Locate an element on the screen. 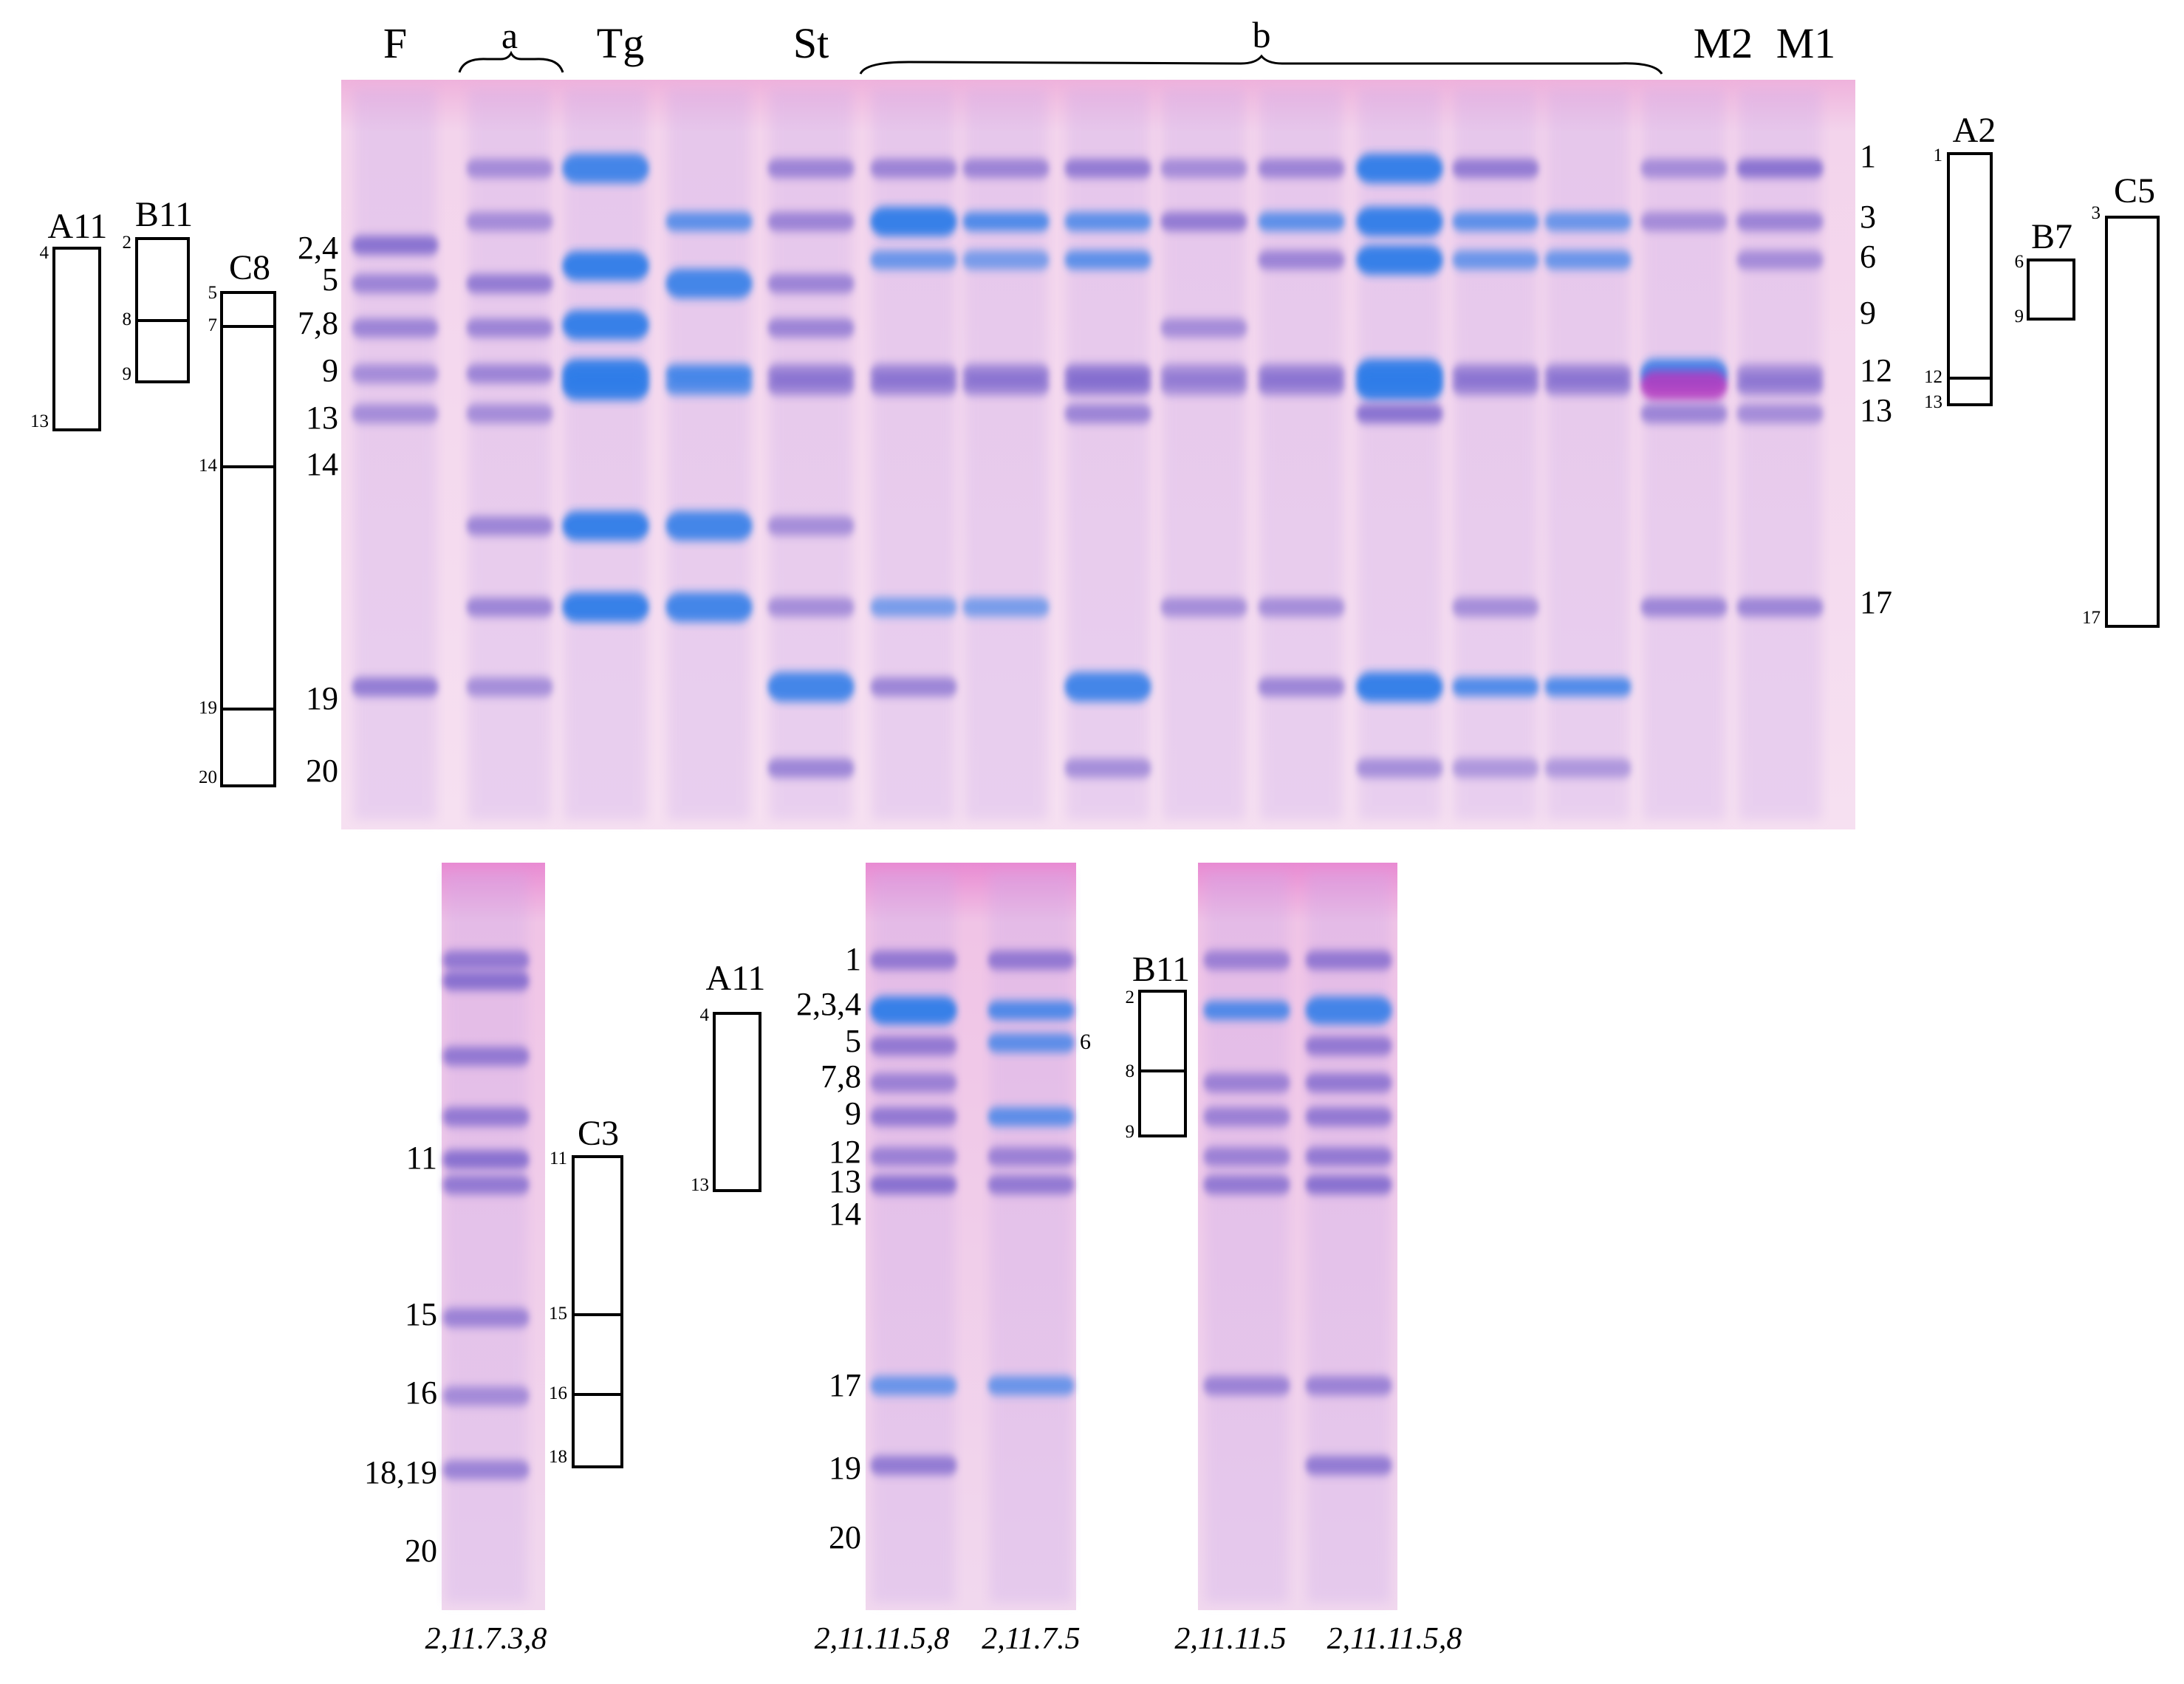  block-a11-top: A11 4 13 is located at coordinates (68, 319).